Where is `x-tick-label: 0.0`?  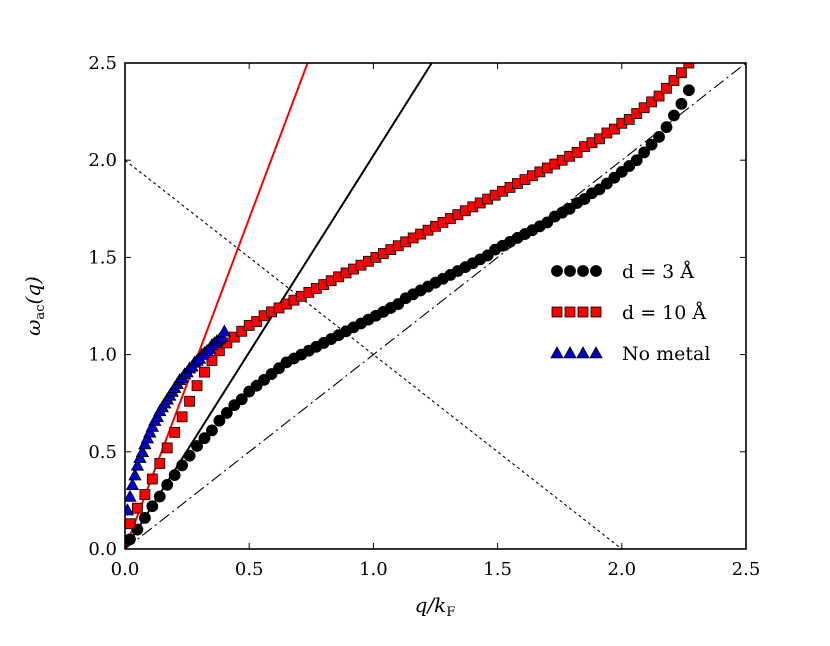 x-tick-label: 0.0 is located at coordinates (125, 569).